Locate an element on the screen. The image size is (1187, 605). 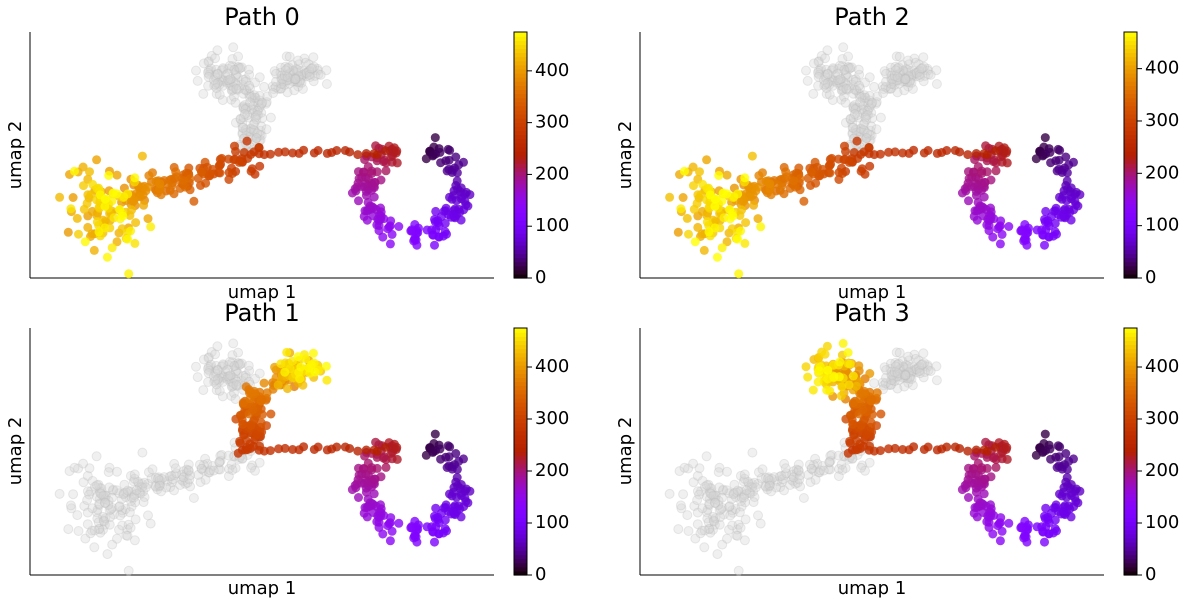
colorbar-frame is located at coordinates (1130, 155).